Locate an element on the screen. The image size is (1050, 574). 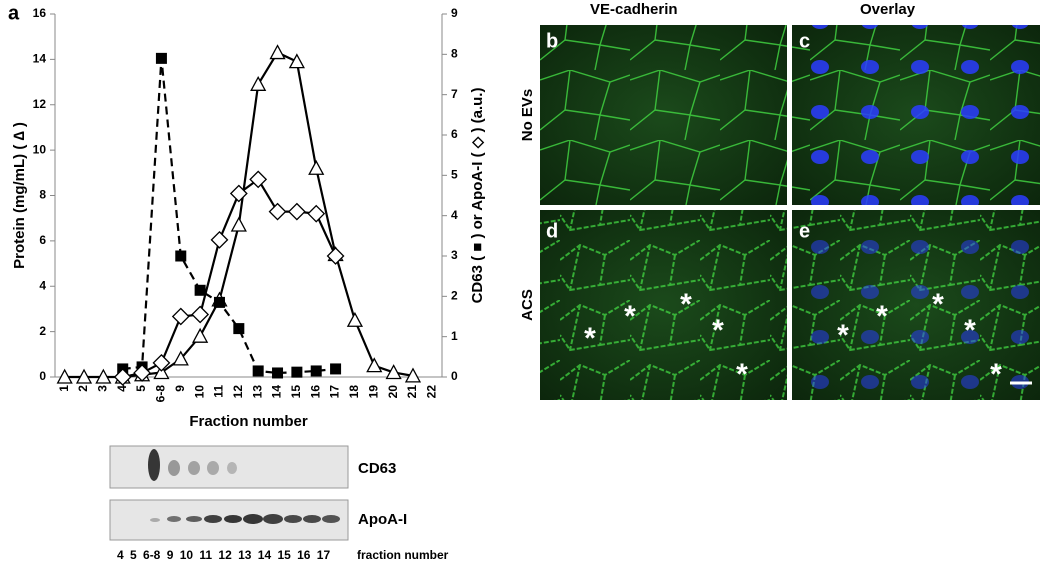
x-tick-label: 14 is located at coordinates (277, 392).